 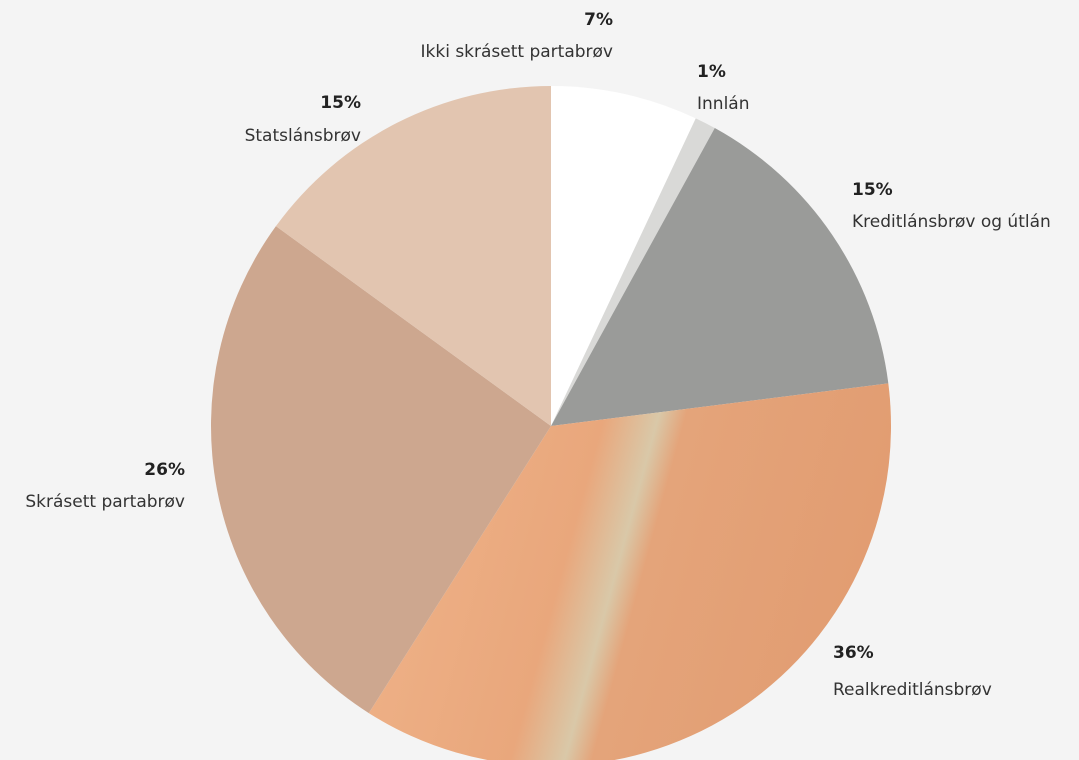 What do you see at coordinates (303, 136) in the screenshot?
I see `category-label: Statslánsbrøv` at bounding box center [303, 136].